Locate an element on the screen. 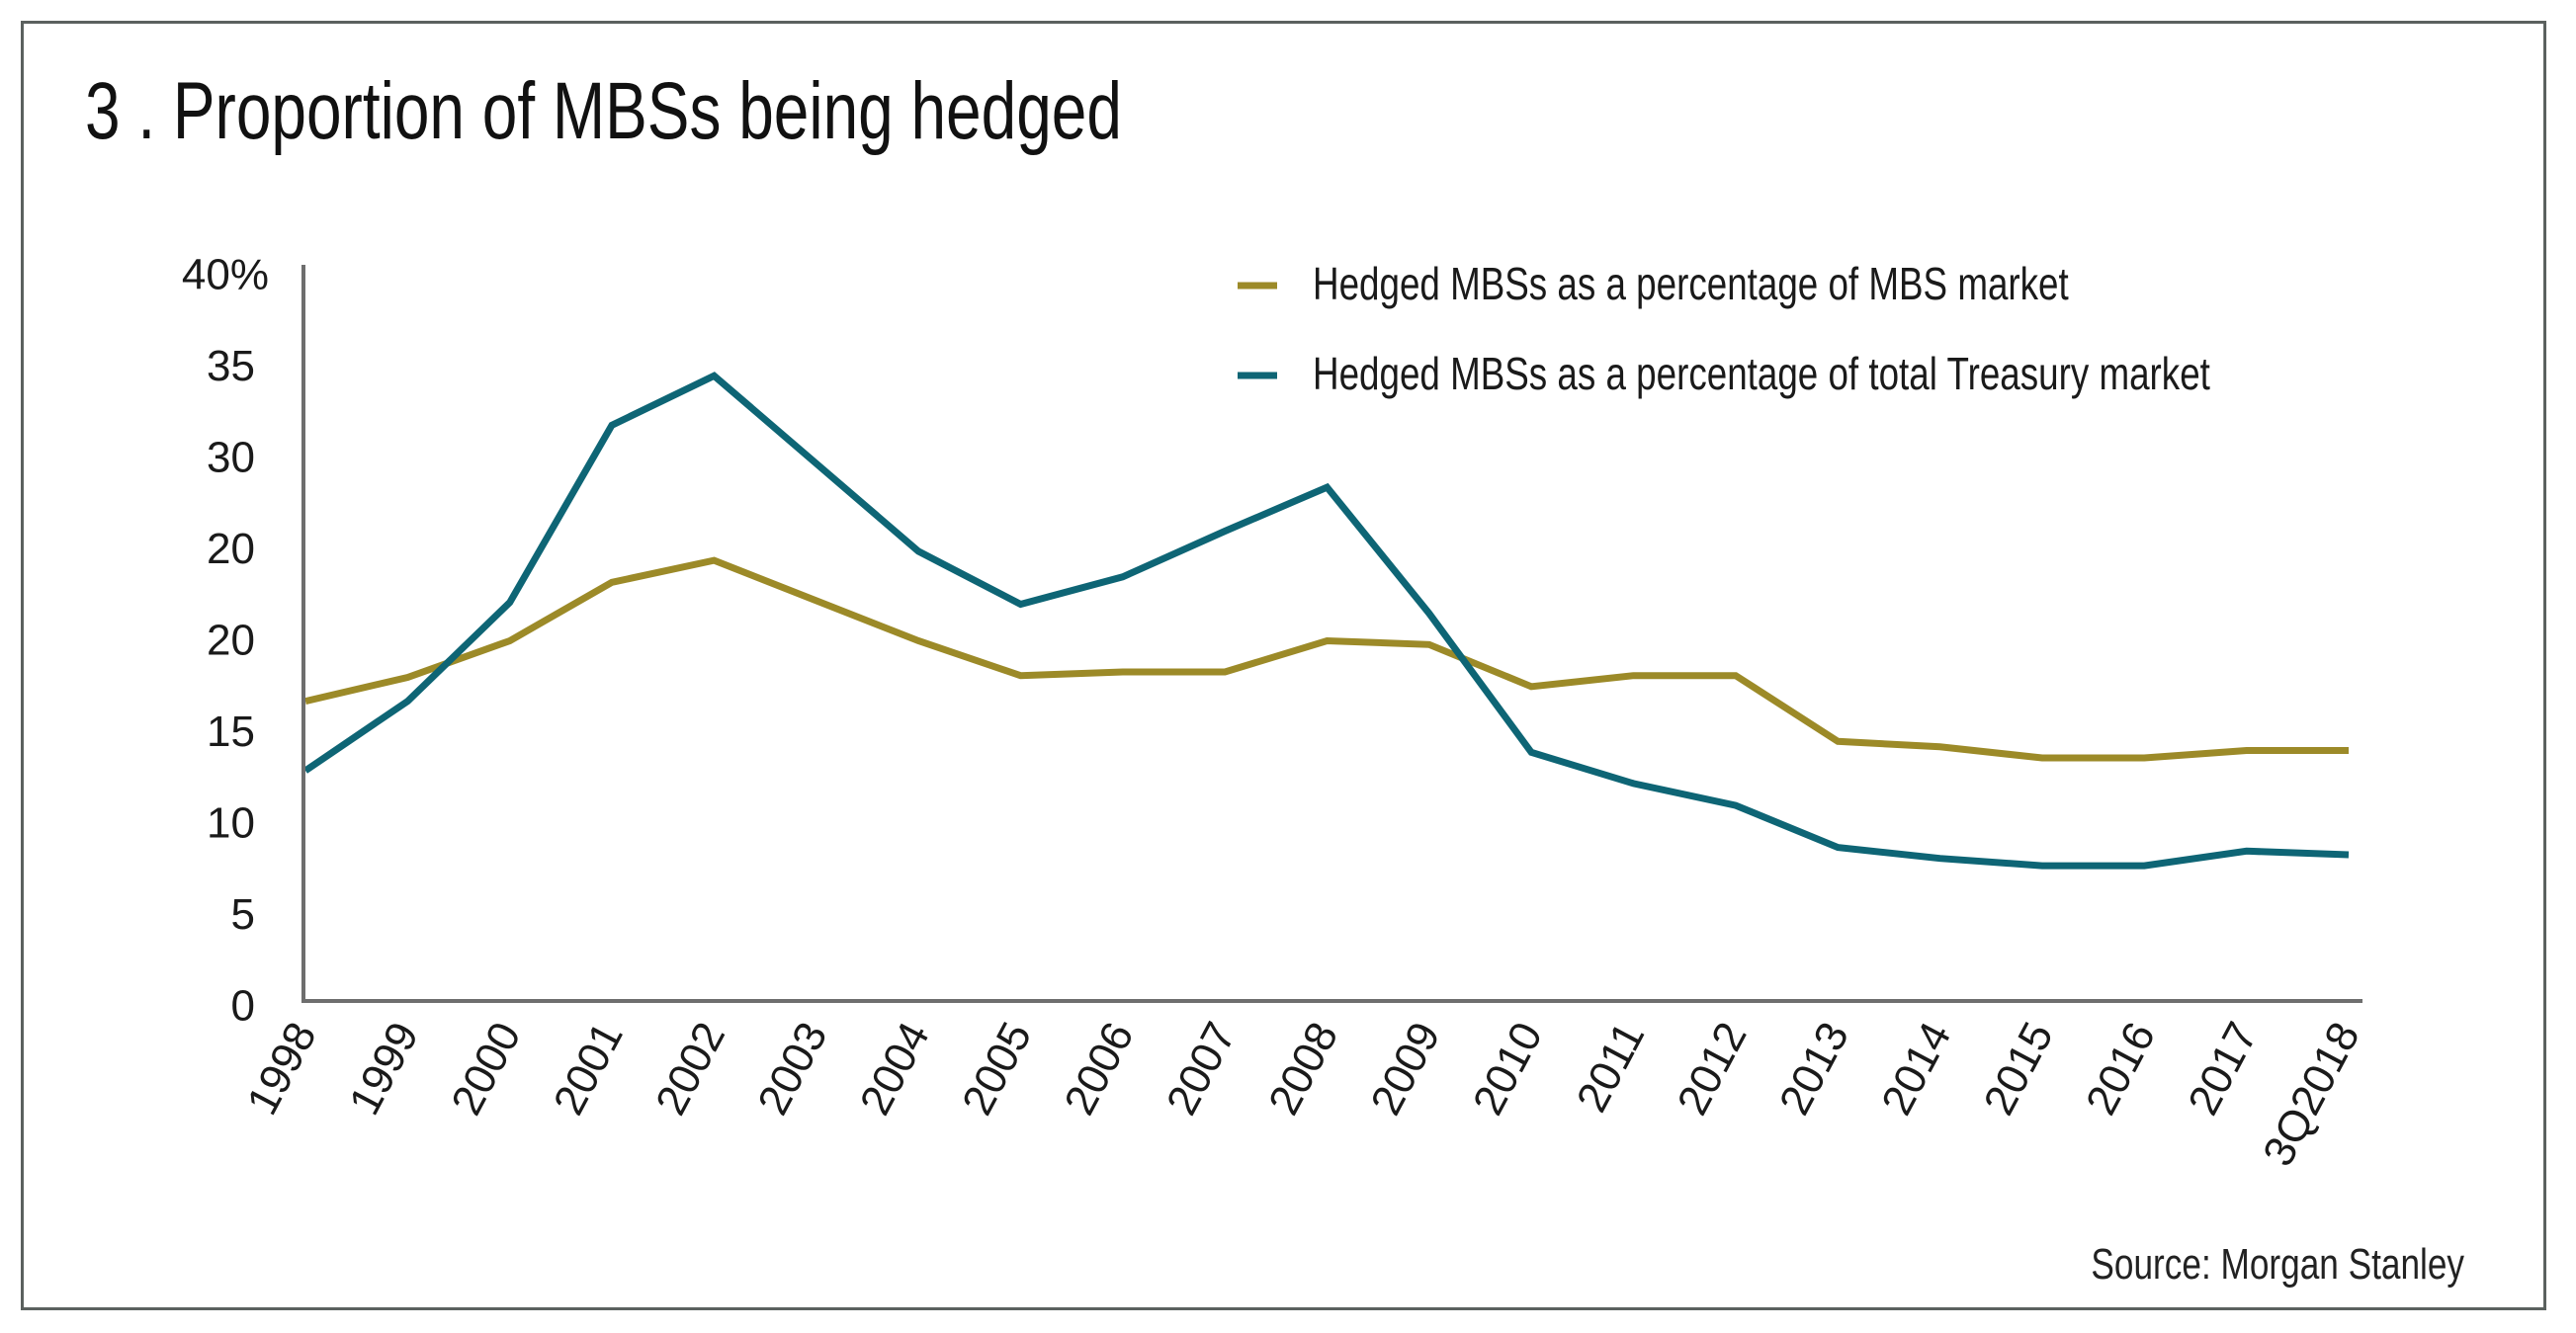  x-tick-label: 2015 is located at coordinates (2019, 1069).